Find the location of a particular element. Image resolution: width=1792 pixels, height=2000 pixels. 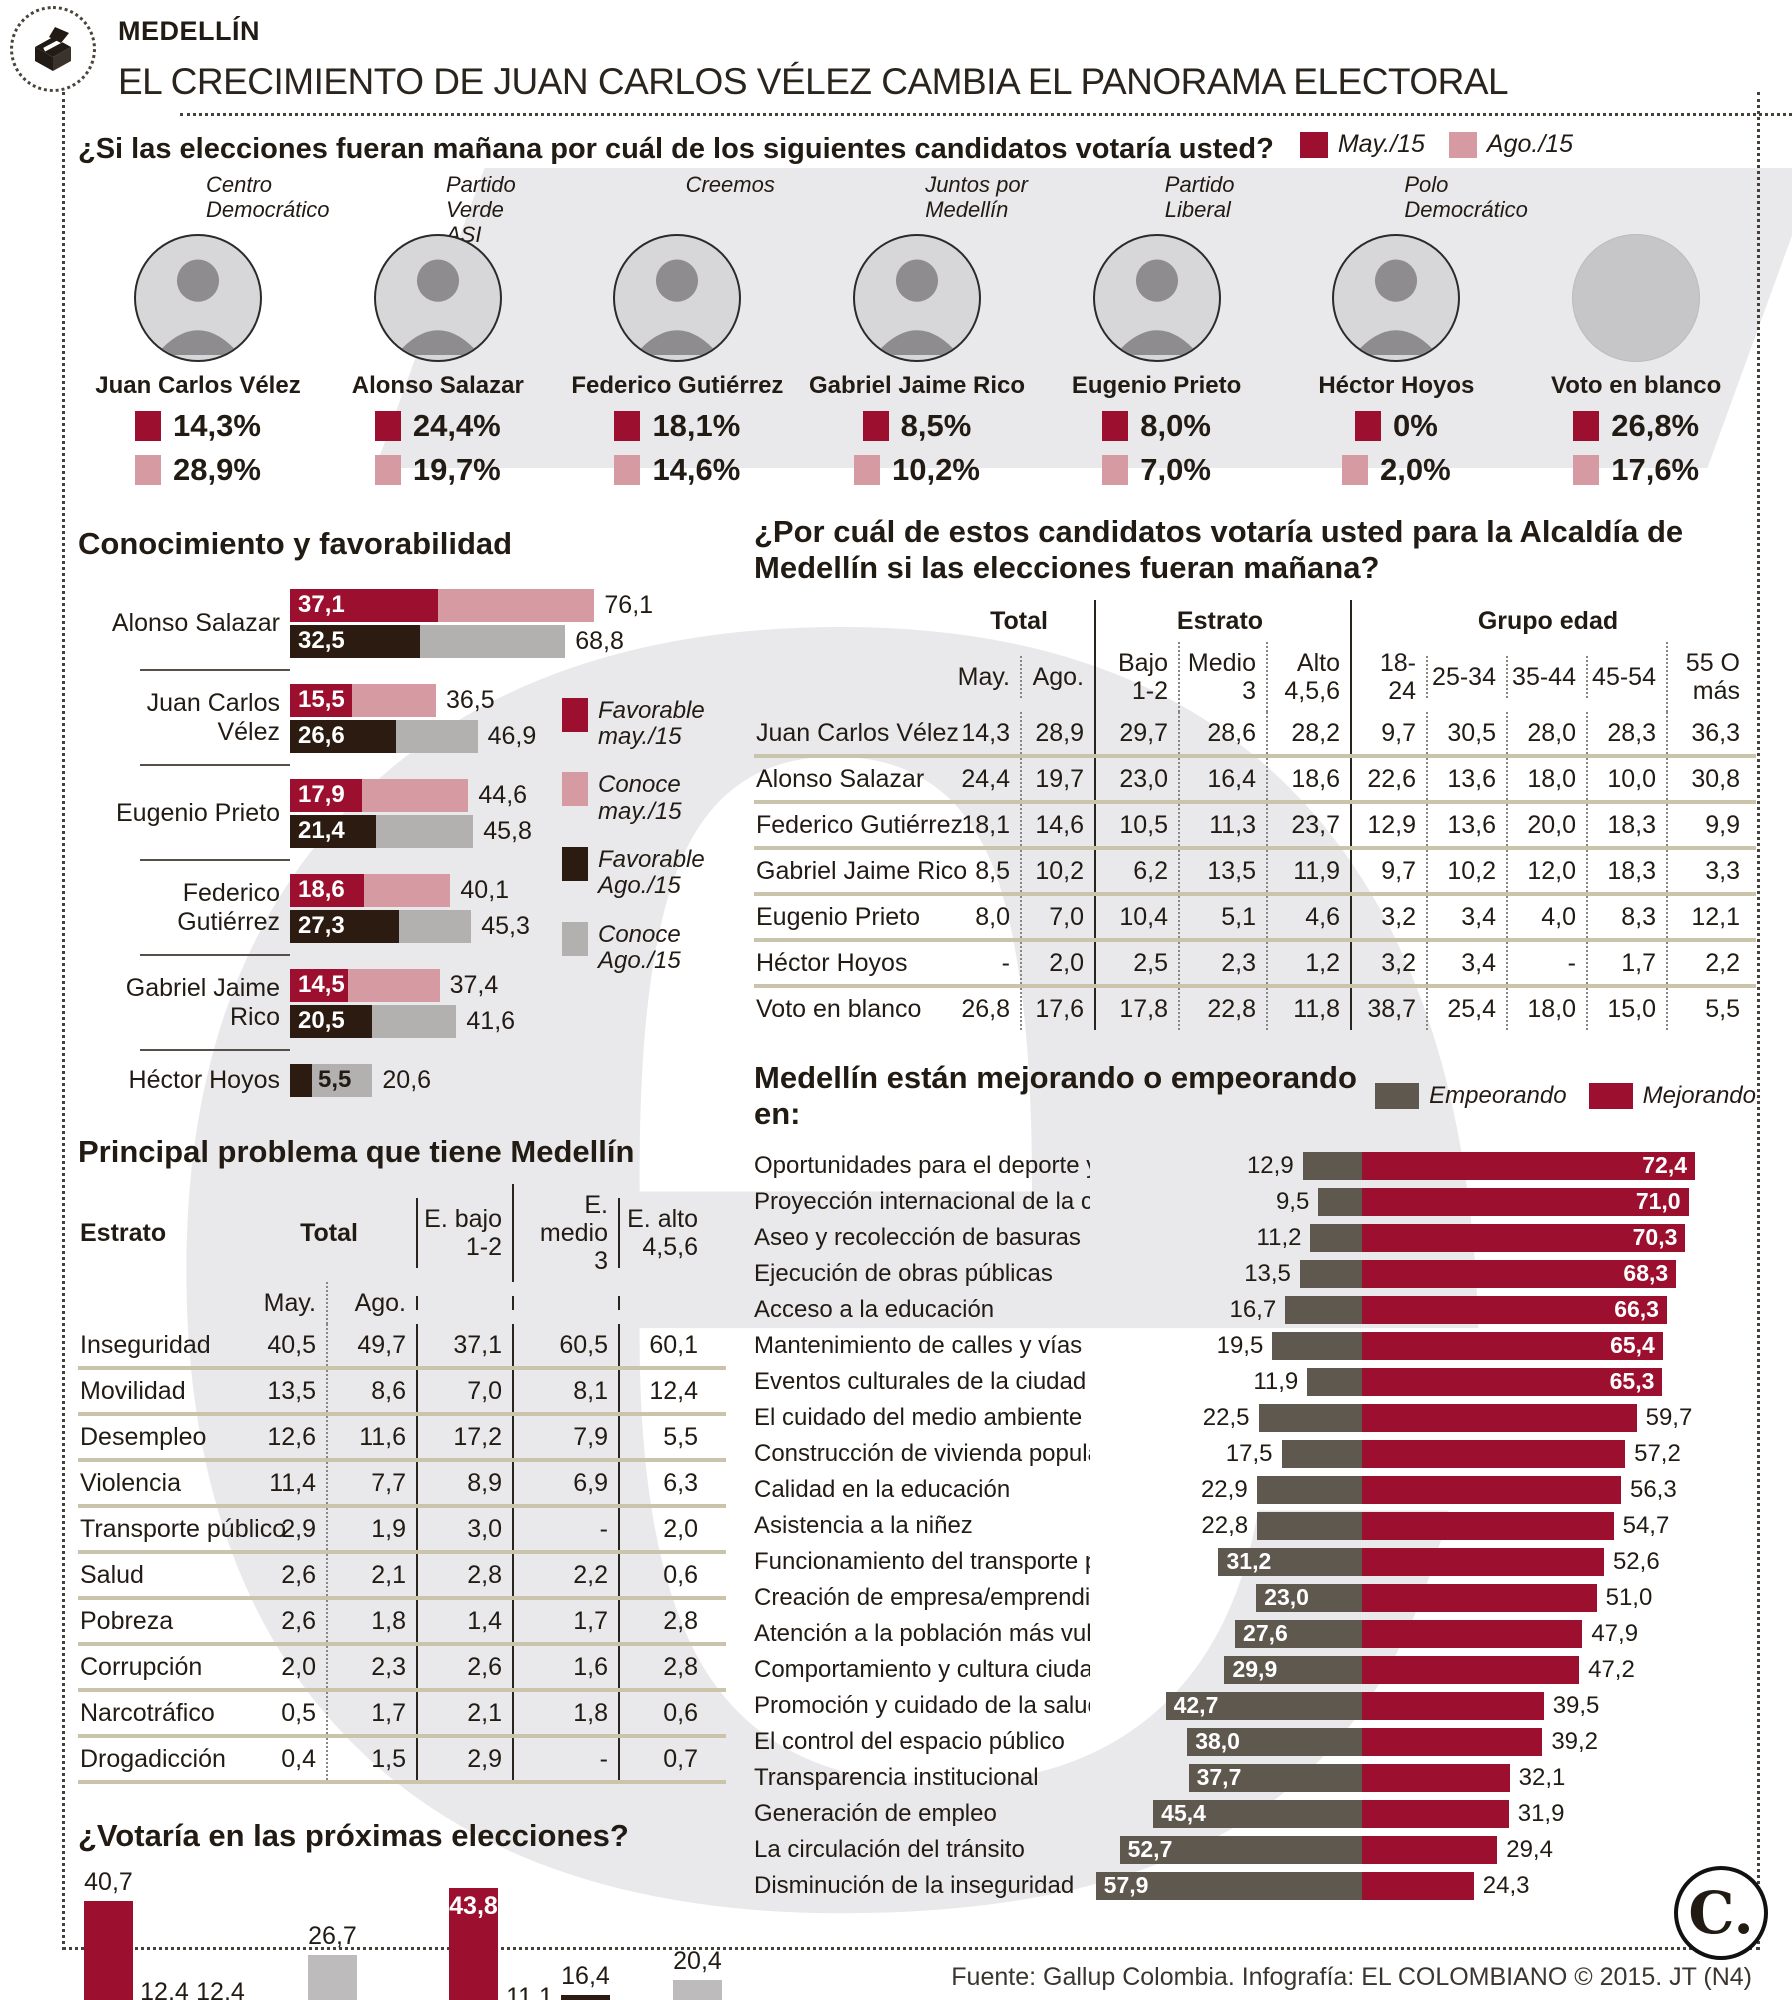

table-cell: 26,8 is located at coordinates (985, 1008).